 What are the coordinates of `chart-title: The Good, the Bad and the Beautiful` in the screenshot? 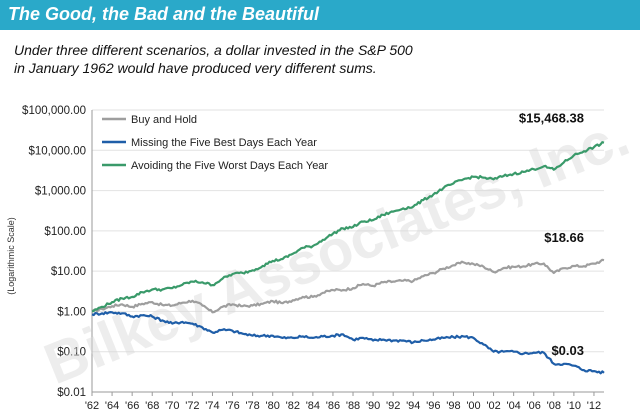 It's located at (164, 14).